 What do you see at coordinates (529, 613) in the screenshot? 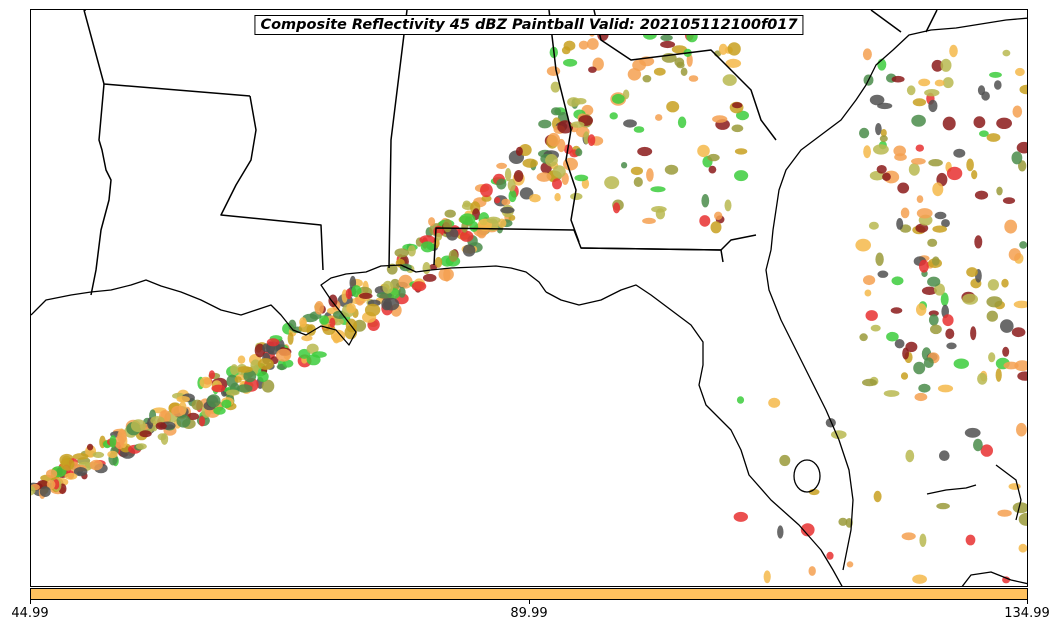
I see `colorbar-label-mid: 89.99` at bounding box center [529, 613].